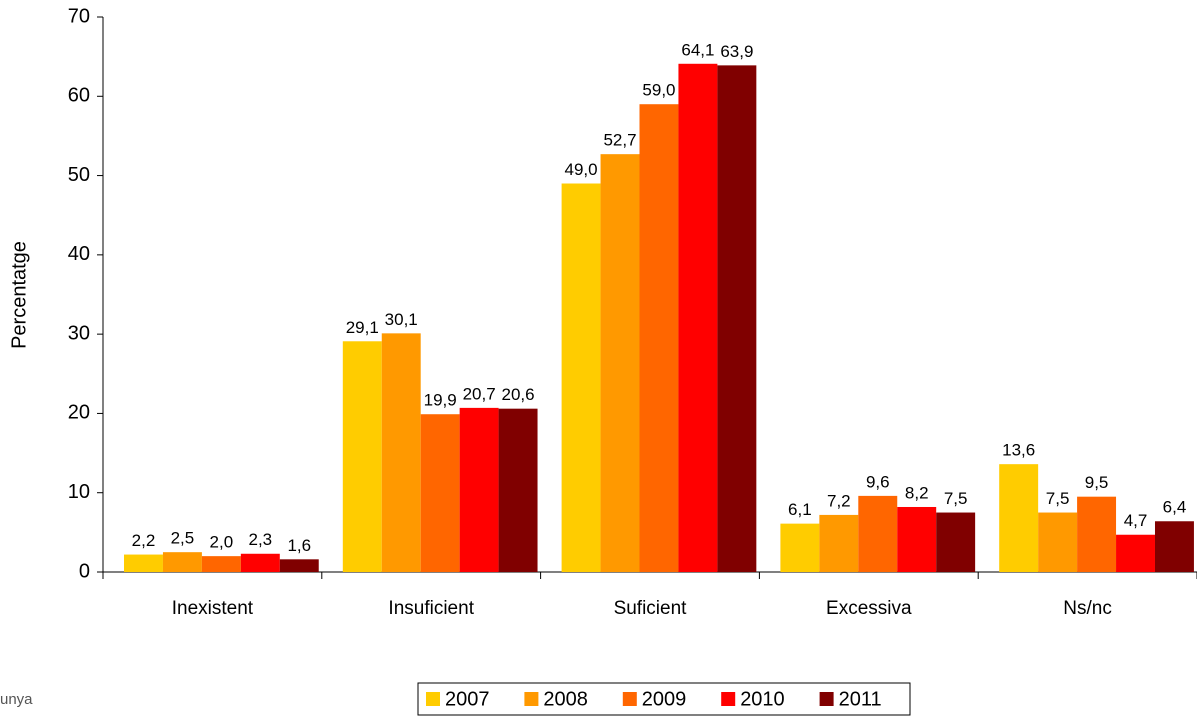 The image size is (1197, 716). I want to click on data-label: 64,1, so click(697, 49).